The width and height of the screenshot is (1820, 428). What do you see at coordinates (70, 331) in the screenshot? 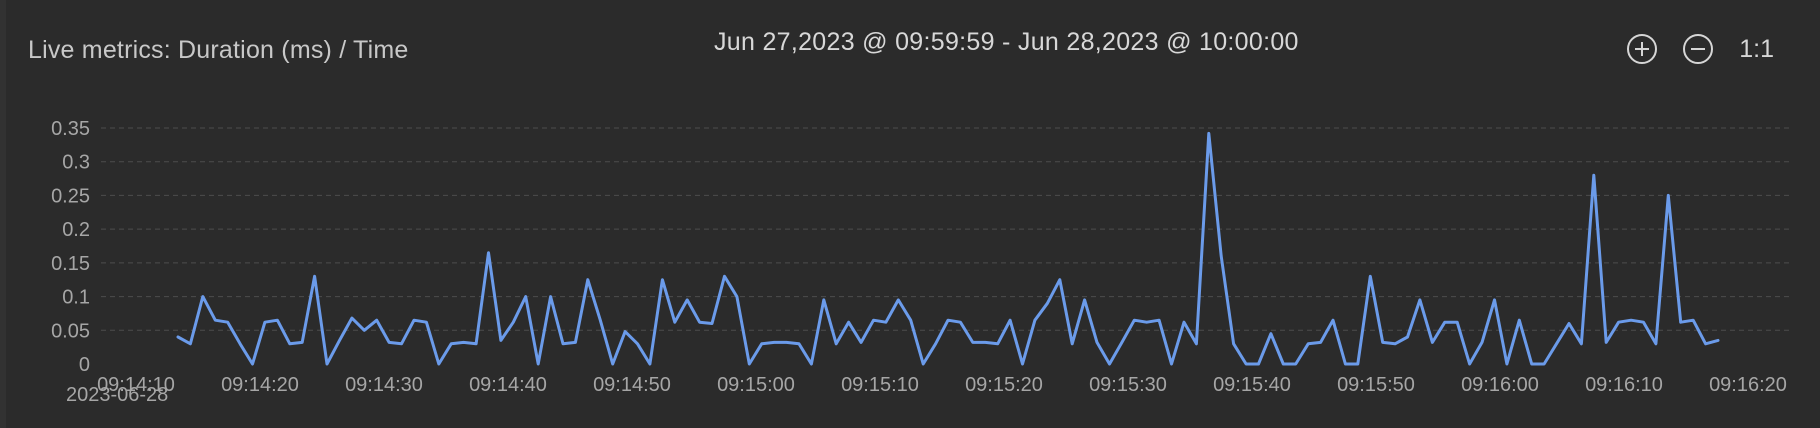
I see `y-tick-label: 0.05` at bounding box center [70, 331].